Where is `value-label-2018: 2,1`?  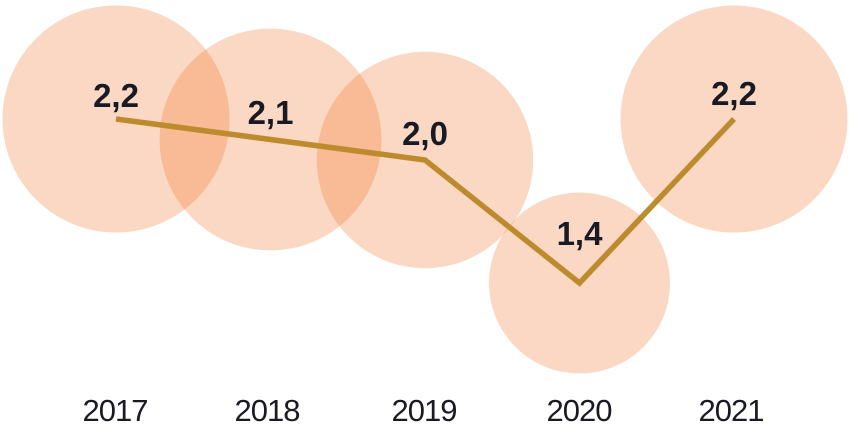
value-label-2018: 2,1 is located at coordinates (271, 112).